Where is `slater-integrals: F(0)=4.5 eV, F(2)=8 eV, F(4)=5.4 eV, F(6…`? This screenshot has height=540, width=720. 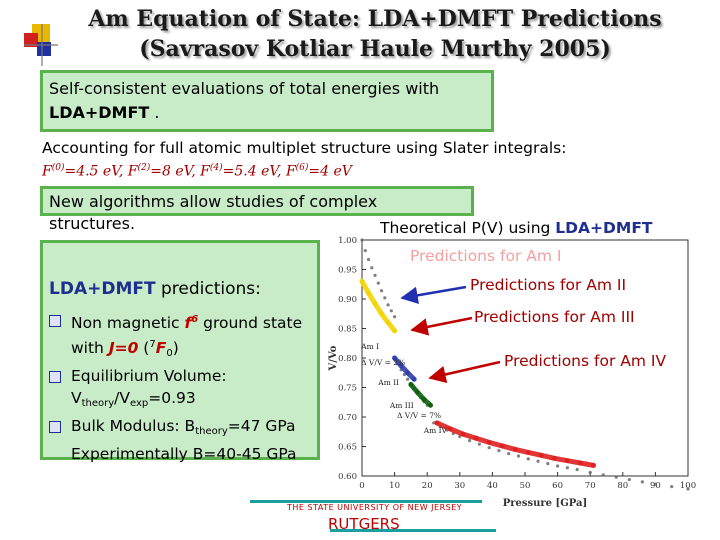
slater-integrals: F(0)=4.5 eV, F(2)=8 eV, F(4)=5.4 eV, F(6… is located at coordinates (304, 170).